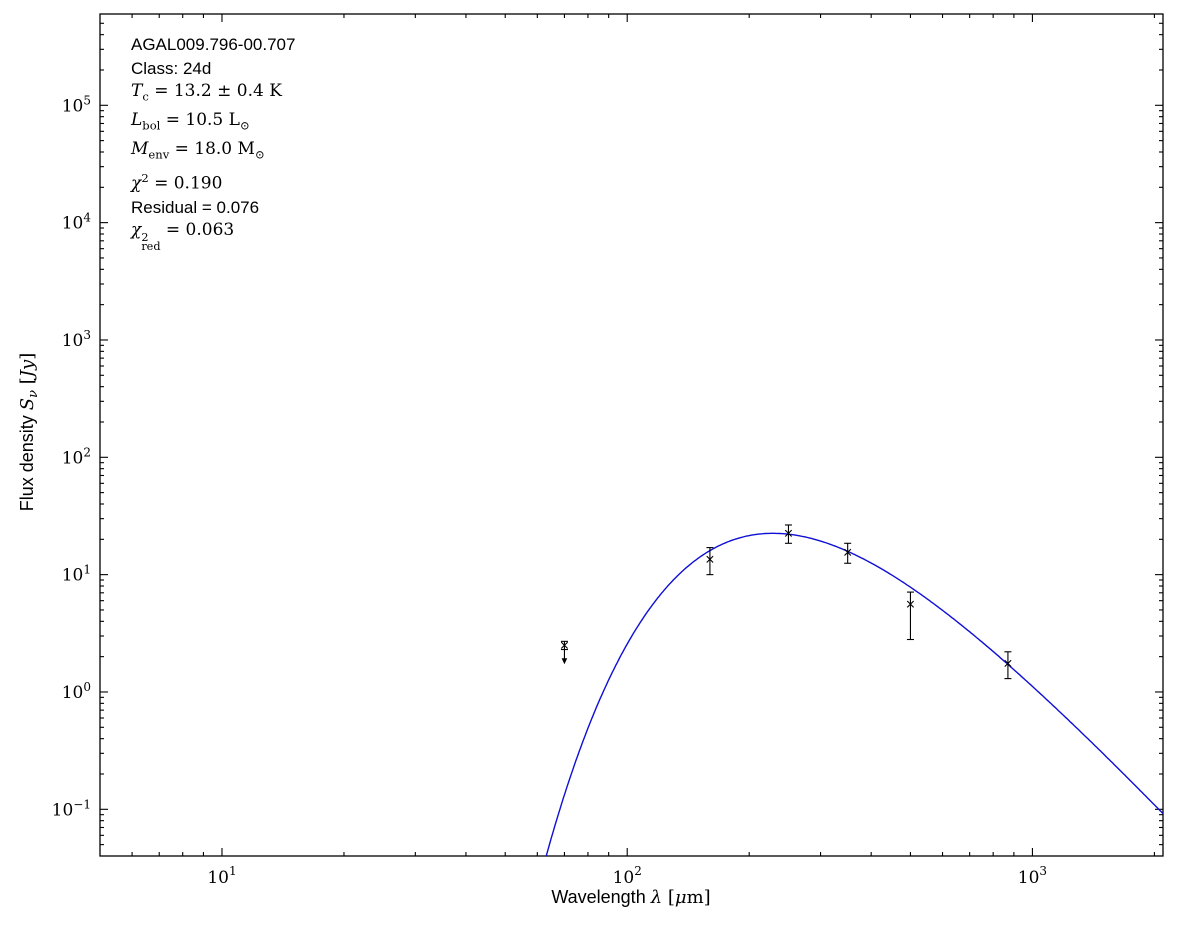 This screenshot has width=1200, height=933. What do you see at coordinates (681, 897) in the screenshot?
I see `mu-symbol: μ` at bounding box center [681, 897].